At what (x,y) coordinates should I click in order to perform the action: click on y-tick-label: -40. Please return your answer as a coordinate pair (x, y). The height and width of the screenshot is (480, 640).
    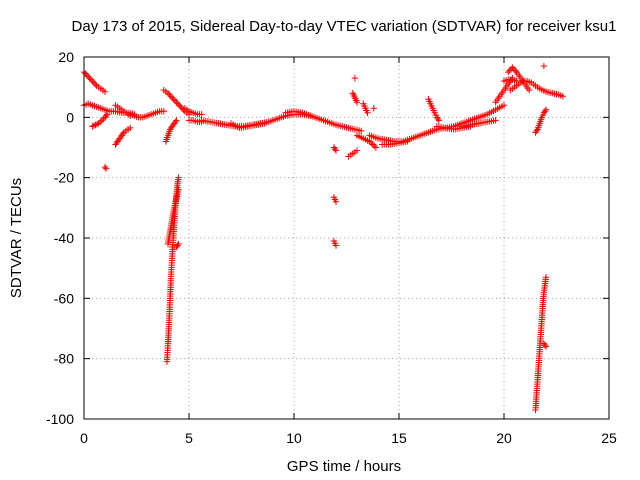
    Looking at the image, I should click on (64, 238).